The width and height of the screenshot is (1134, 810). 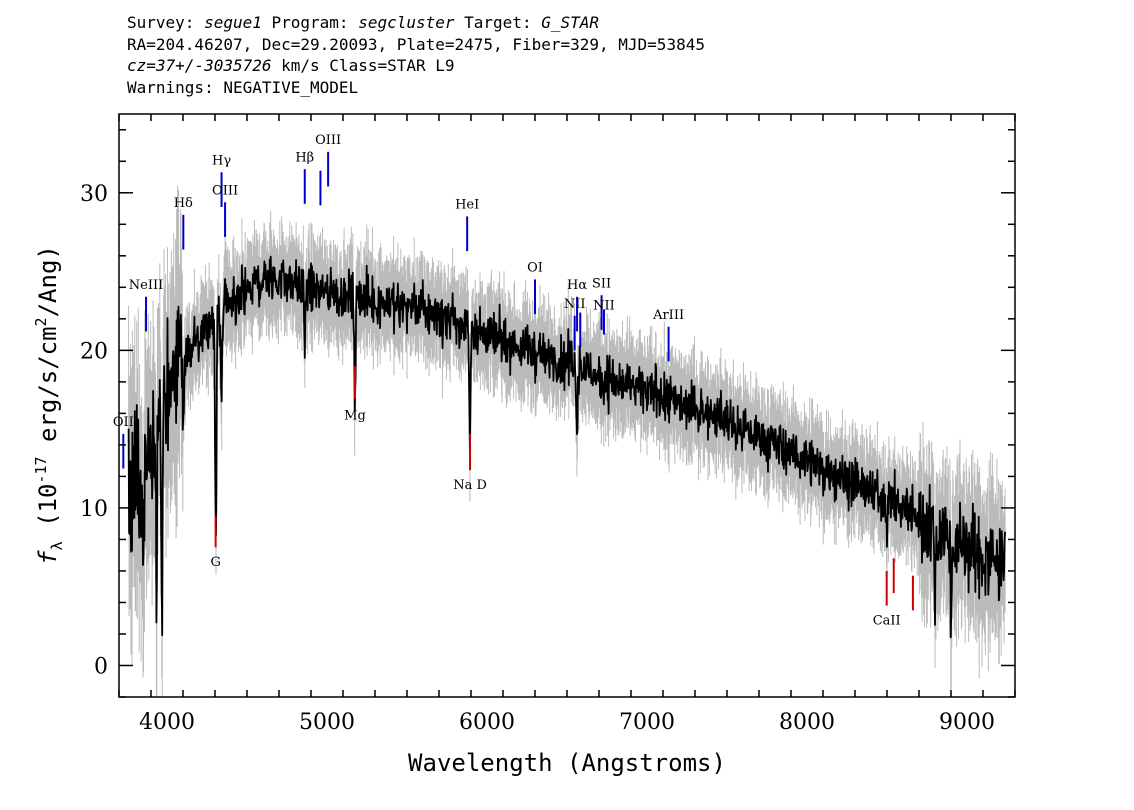 What do you see at coordinates (487, 722) in the screenshot?
I see `x-tick-label: 6000` at bounding box center [487, 722].